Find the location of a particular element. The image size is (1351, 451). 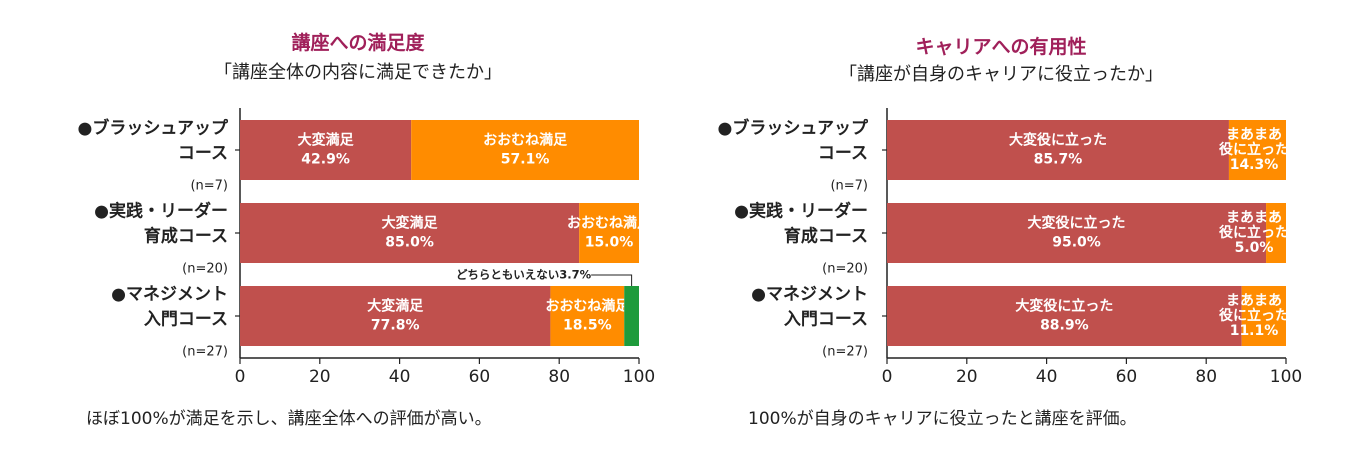

bar-data-label: 大変役に立った 88.9% is located at coordinates (1064, 316).